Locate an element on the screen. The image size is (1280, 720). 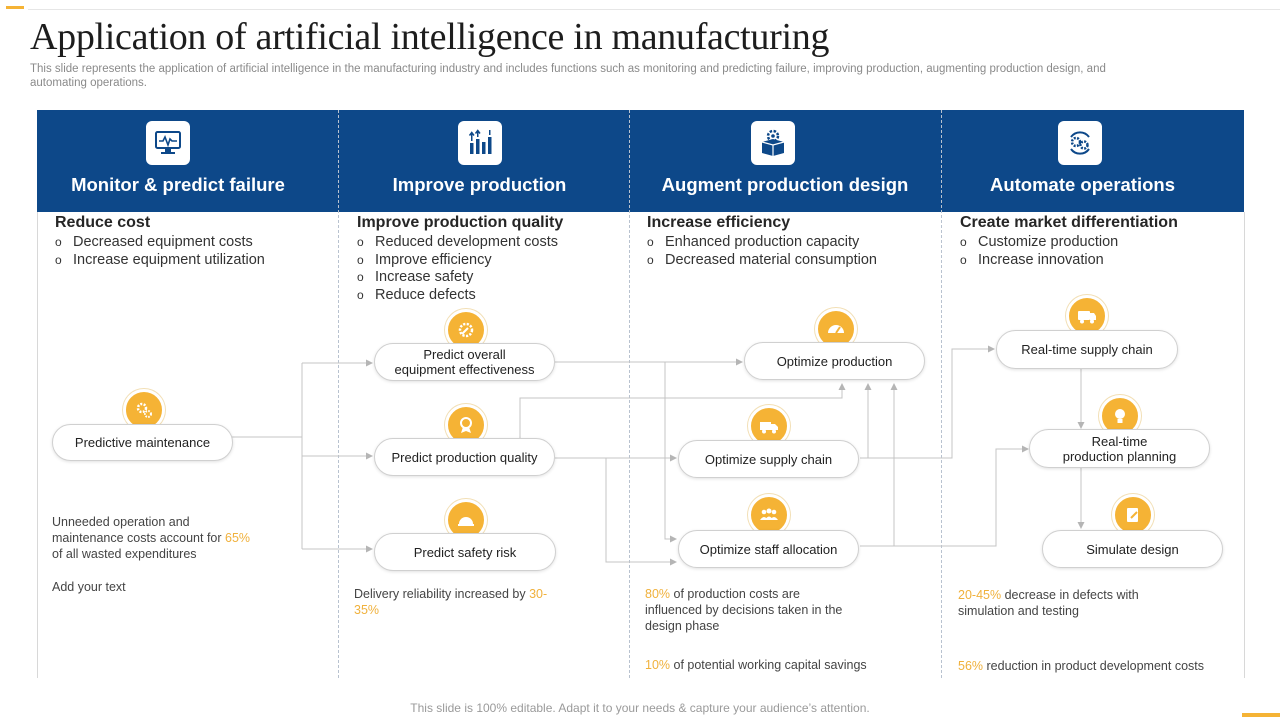
stat-note: 10% of potential working capital savings is located at coordinates (790, 665).